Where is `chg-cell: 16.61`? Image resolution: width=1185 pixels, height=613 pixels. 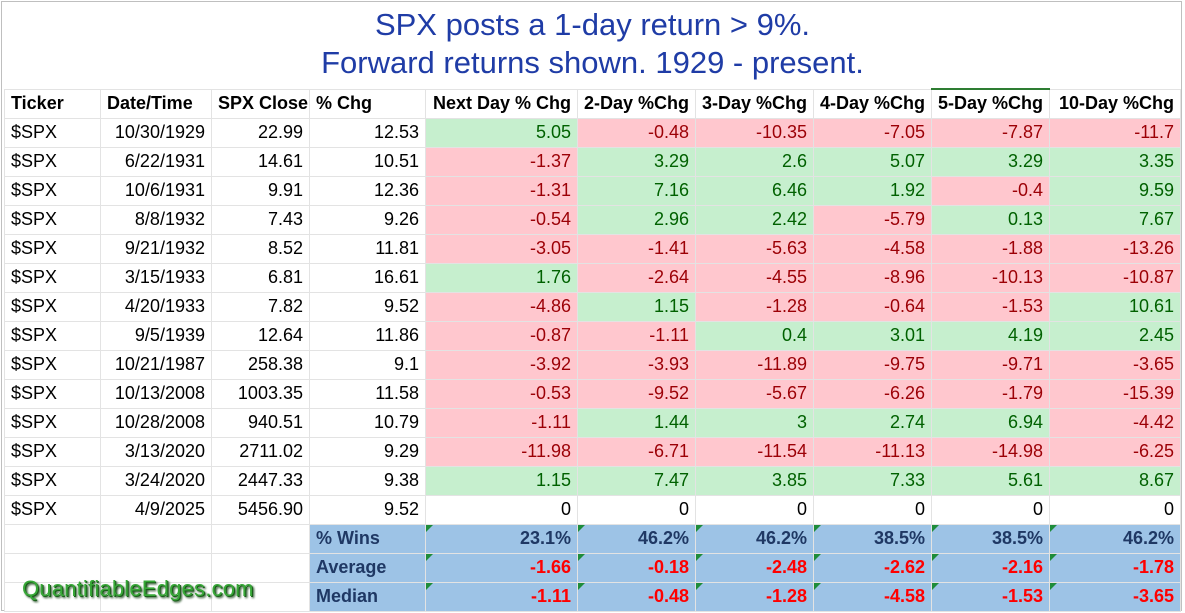 chg-cell: 16.61 is located at coordinates (367, 277).